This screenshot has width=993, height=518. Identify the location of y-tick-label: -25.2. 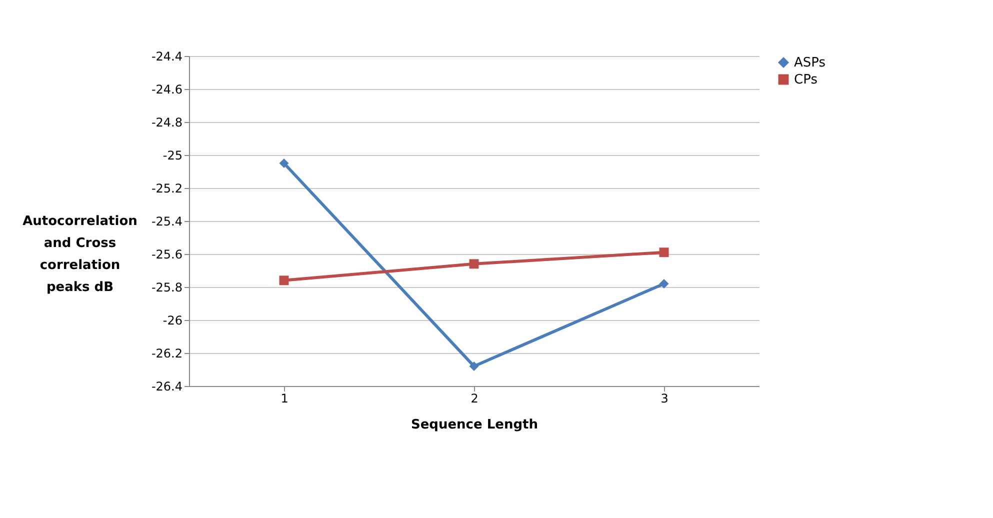
(166, 189).